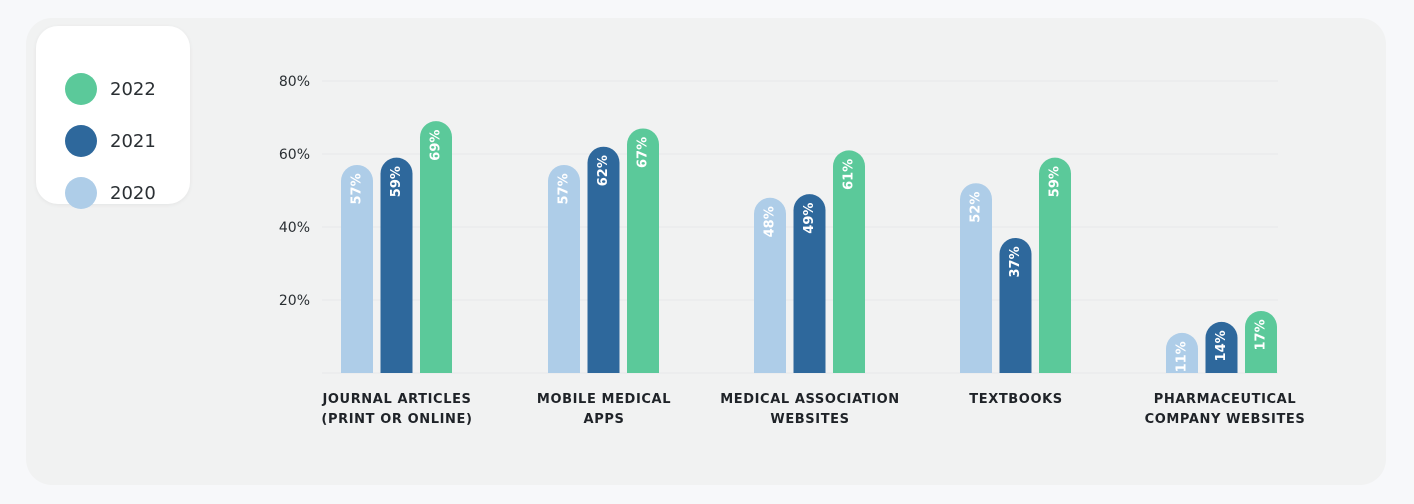  Describe the element at coordinates (1261, 334) in the screenshot. I see `bar-value-label: 17%` at that location.